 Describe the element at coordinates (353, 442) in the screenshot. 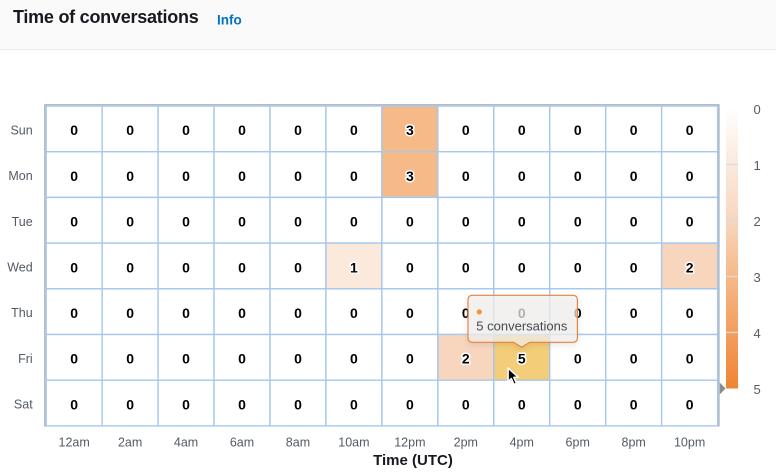

I see `svg-text: 10am` at that location.